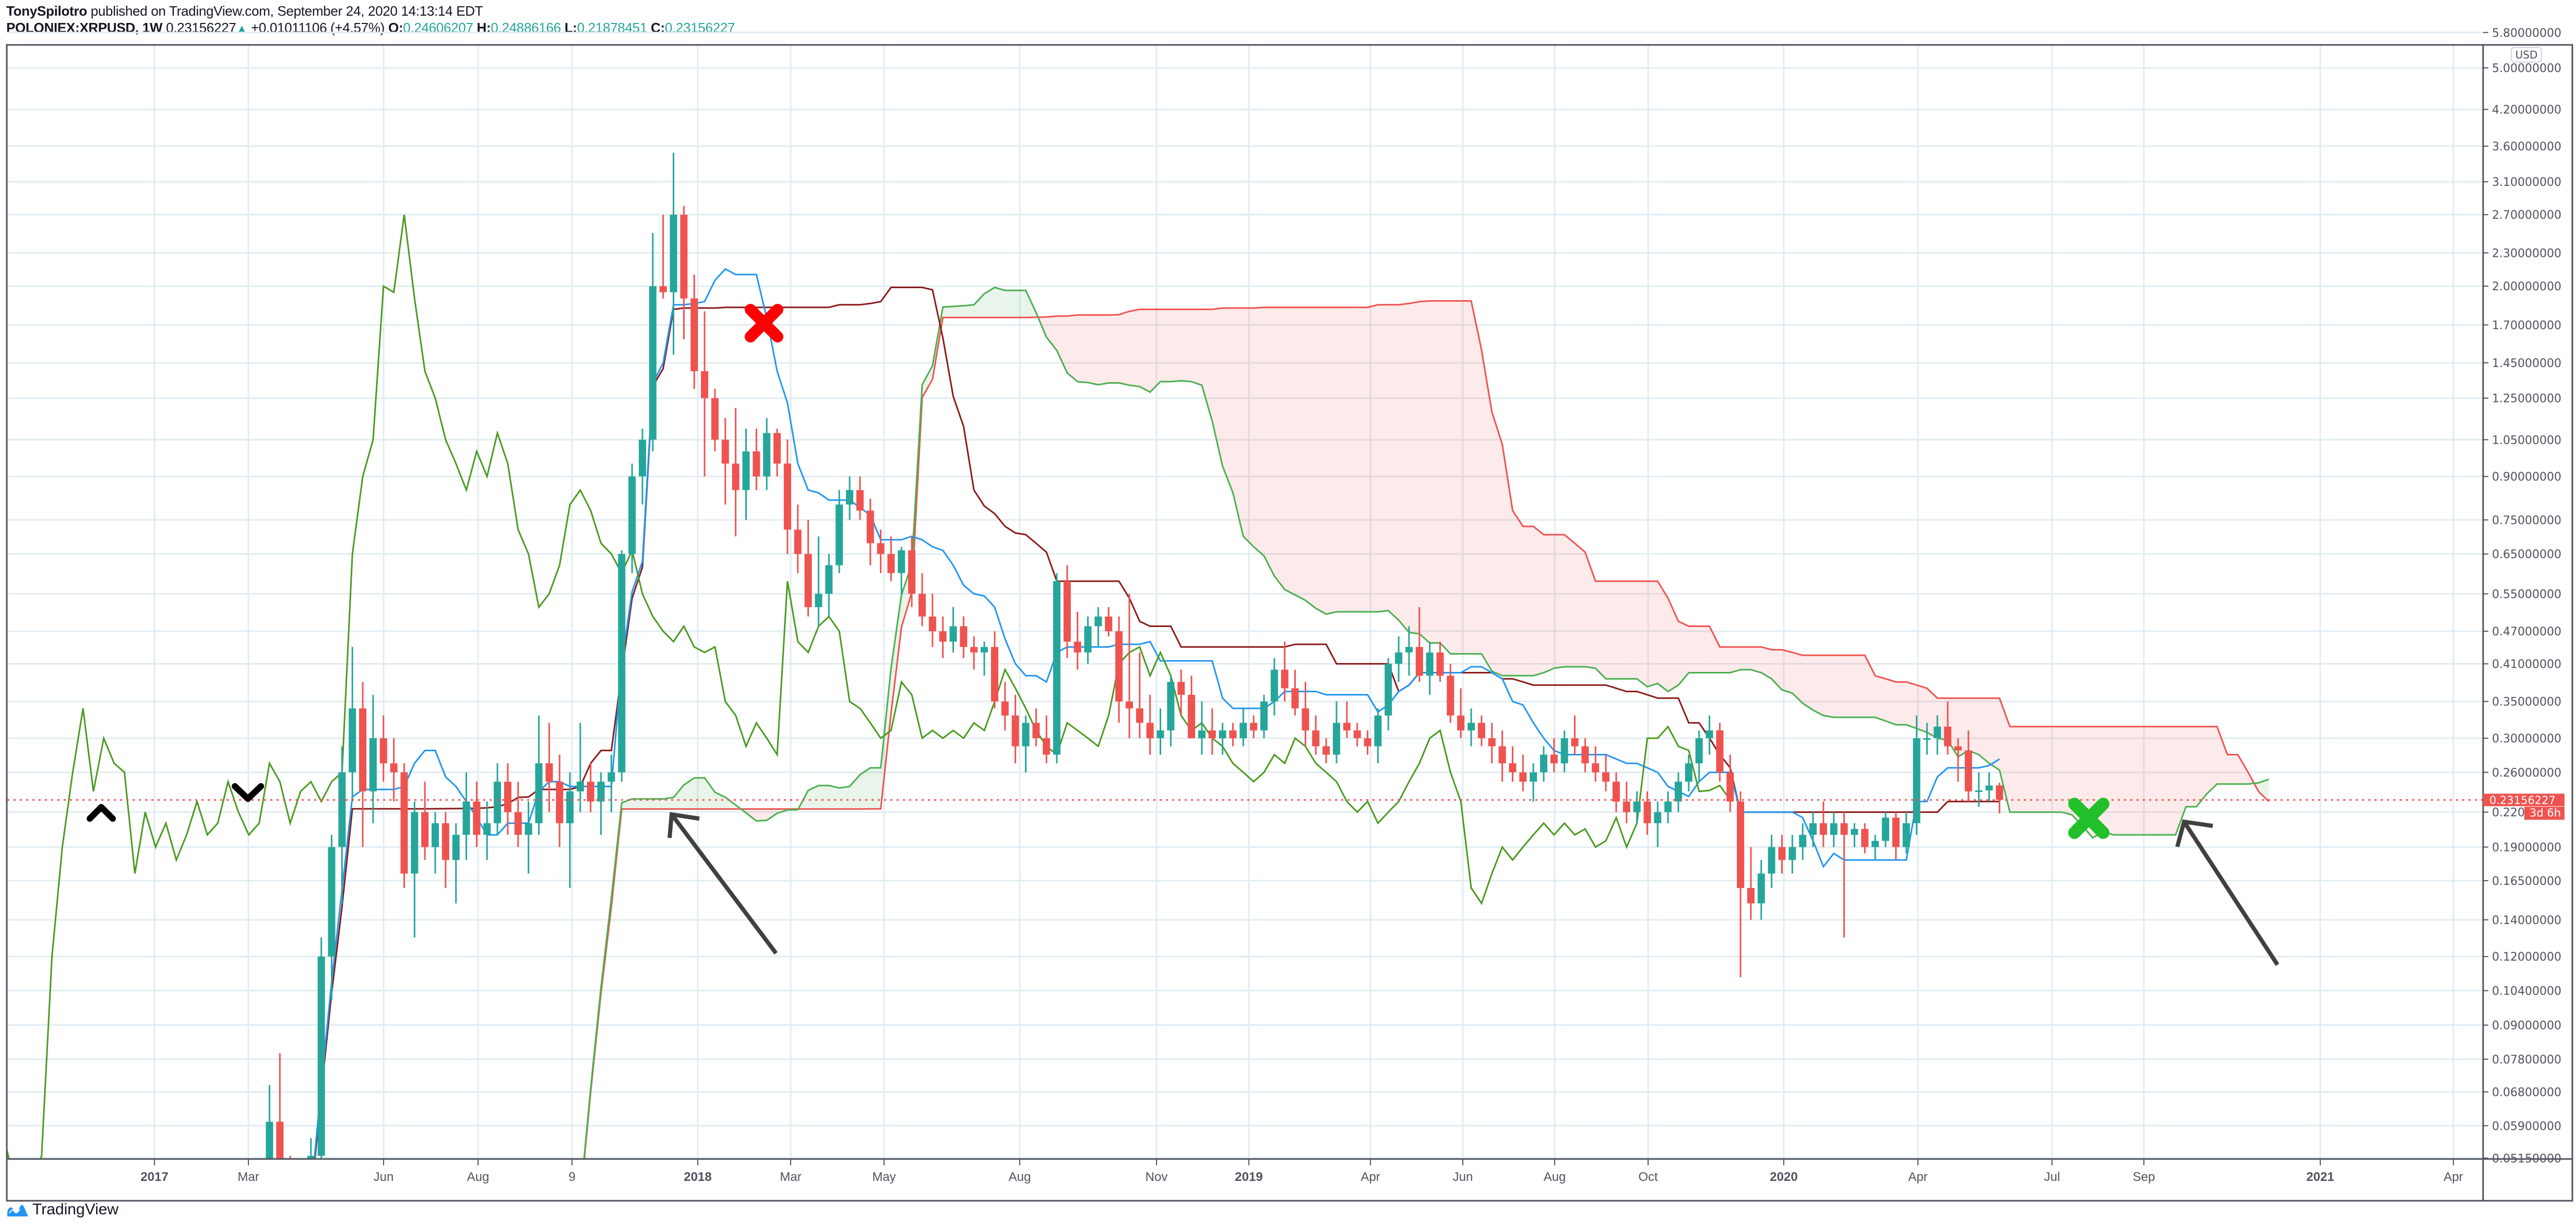  What do you see at coordinates (2545, 813) in the screenshot?
I see `countdown-label: 3d 6h` at bounding box center [2545, 813].